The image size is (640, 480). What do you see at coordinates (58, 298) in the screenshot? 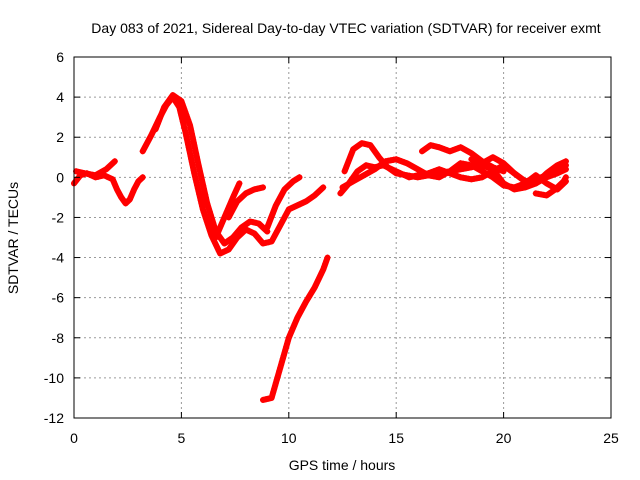
I see `y-tick-label: -6` at bounding box center [58, 298].